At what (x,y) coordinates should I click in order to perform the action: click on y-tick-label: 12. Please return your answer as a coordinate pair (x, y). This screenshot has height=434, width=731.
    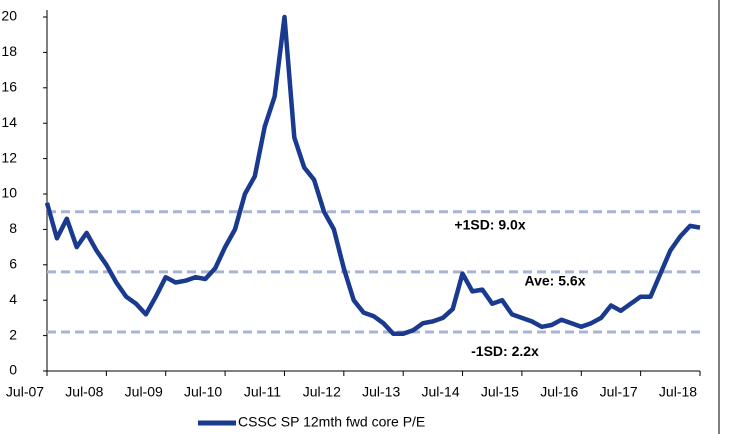
    Looking at the image, I should click on (9, 157).